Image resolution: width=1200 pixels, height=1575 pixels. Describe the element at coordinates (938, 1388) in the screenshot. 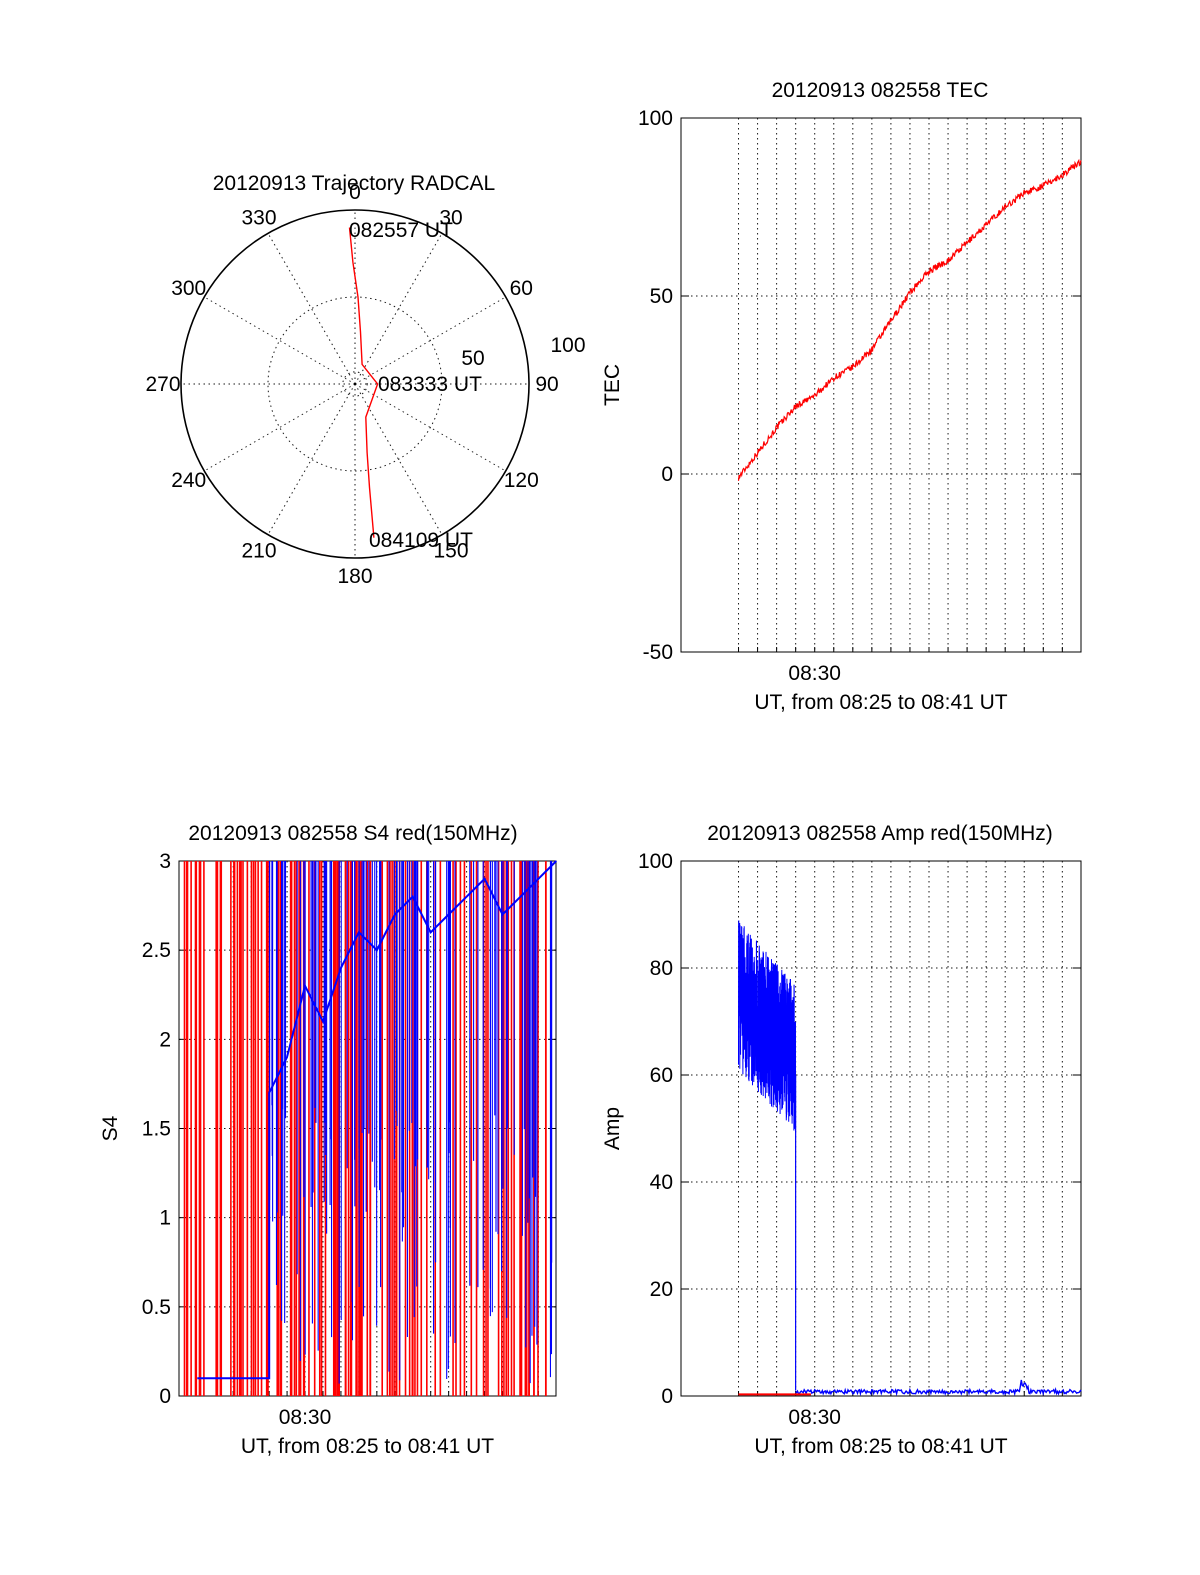

I see `amp-series-line-0-tail` at that location.